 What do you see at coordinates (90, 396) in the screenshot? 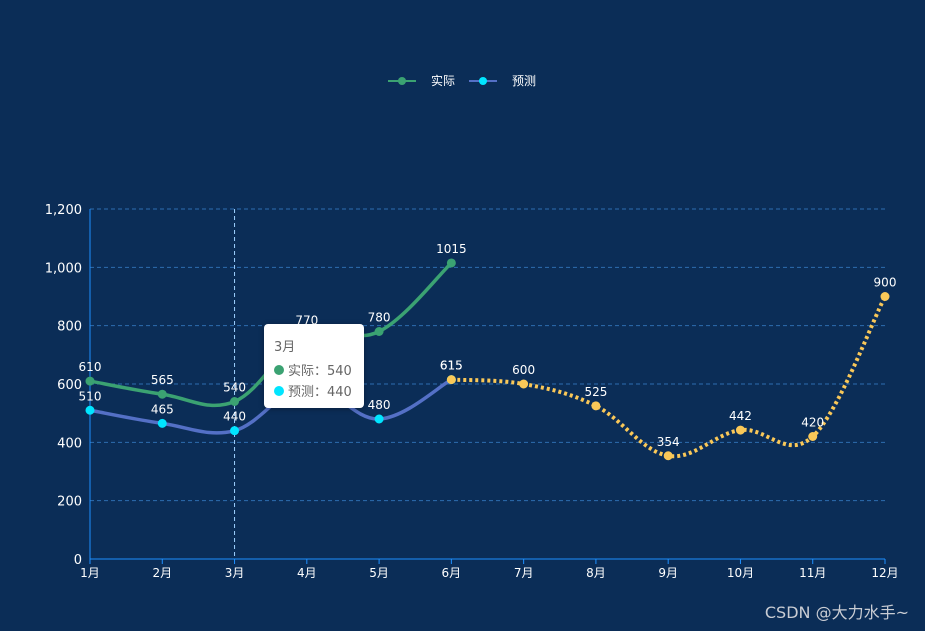
I see `data-label-forecast: 510` at bounding box center [90, 396].